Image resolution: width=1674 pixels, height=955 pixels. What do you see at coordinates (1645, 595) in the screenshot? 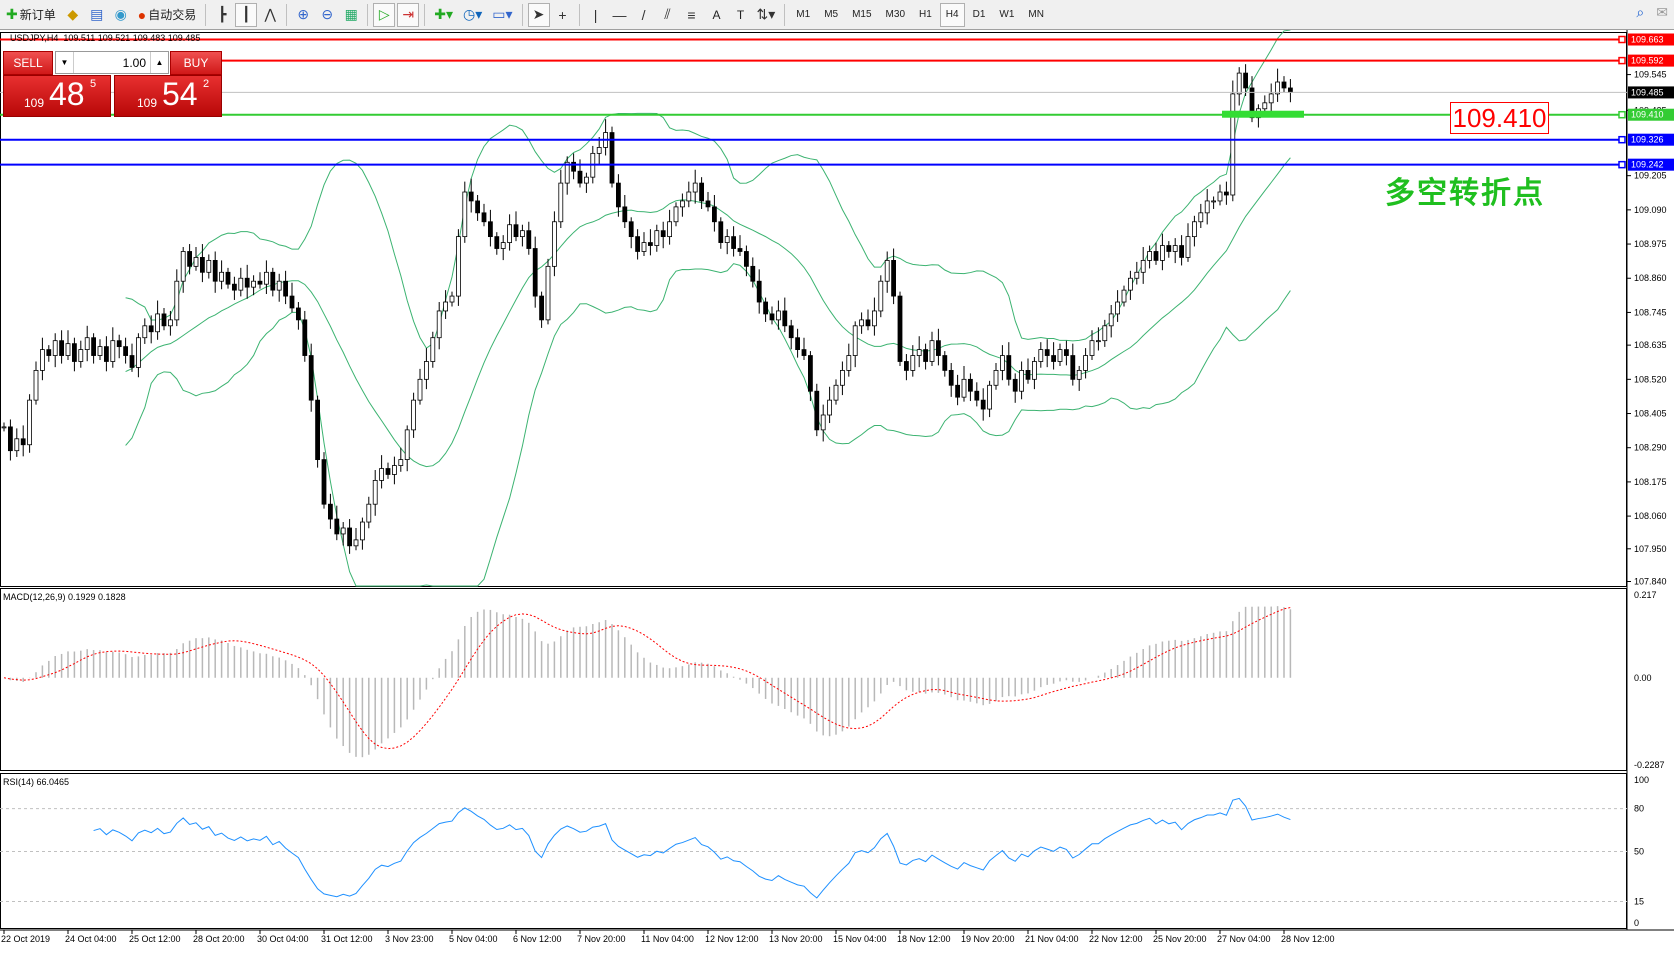
I see `macd-tick-label: 0.217` at bounding box center [1645, 595].